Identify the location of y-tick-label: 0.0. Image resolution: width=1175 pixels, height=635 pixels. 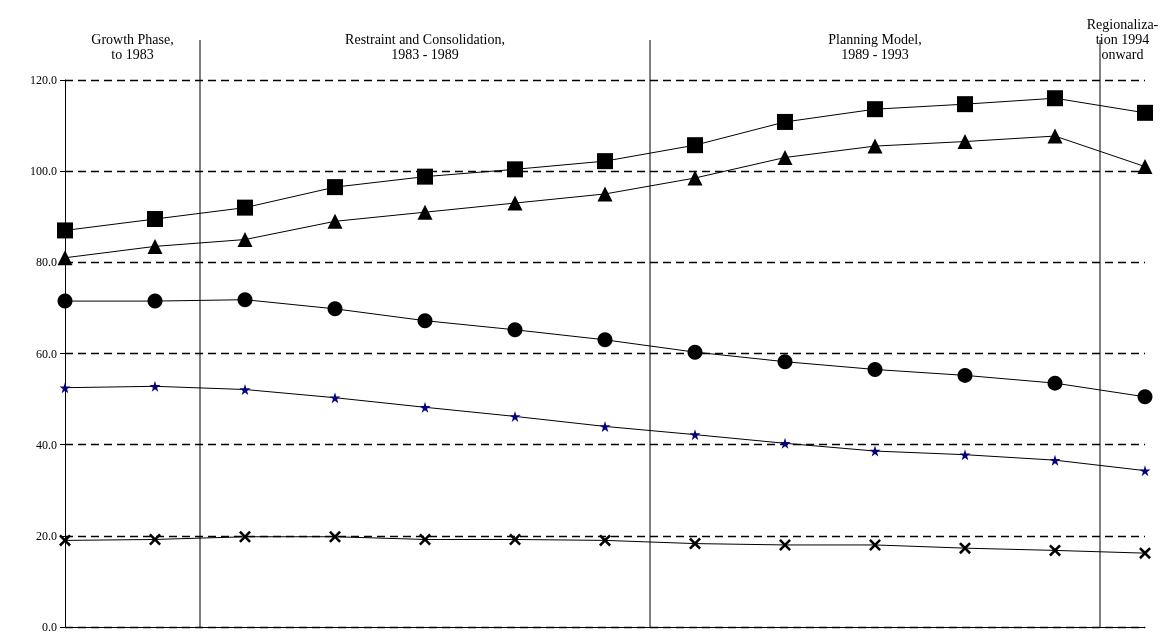
(49, 627).